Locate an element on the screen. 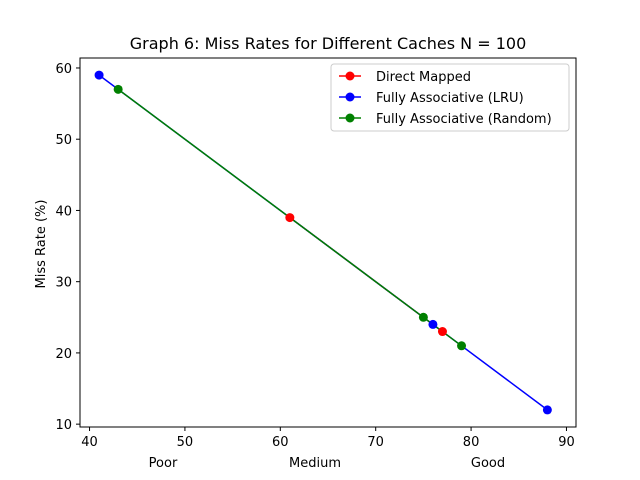  legend-label-1: Fully Associative (LRU) is located at coordinates (450, 98).